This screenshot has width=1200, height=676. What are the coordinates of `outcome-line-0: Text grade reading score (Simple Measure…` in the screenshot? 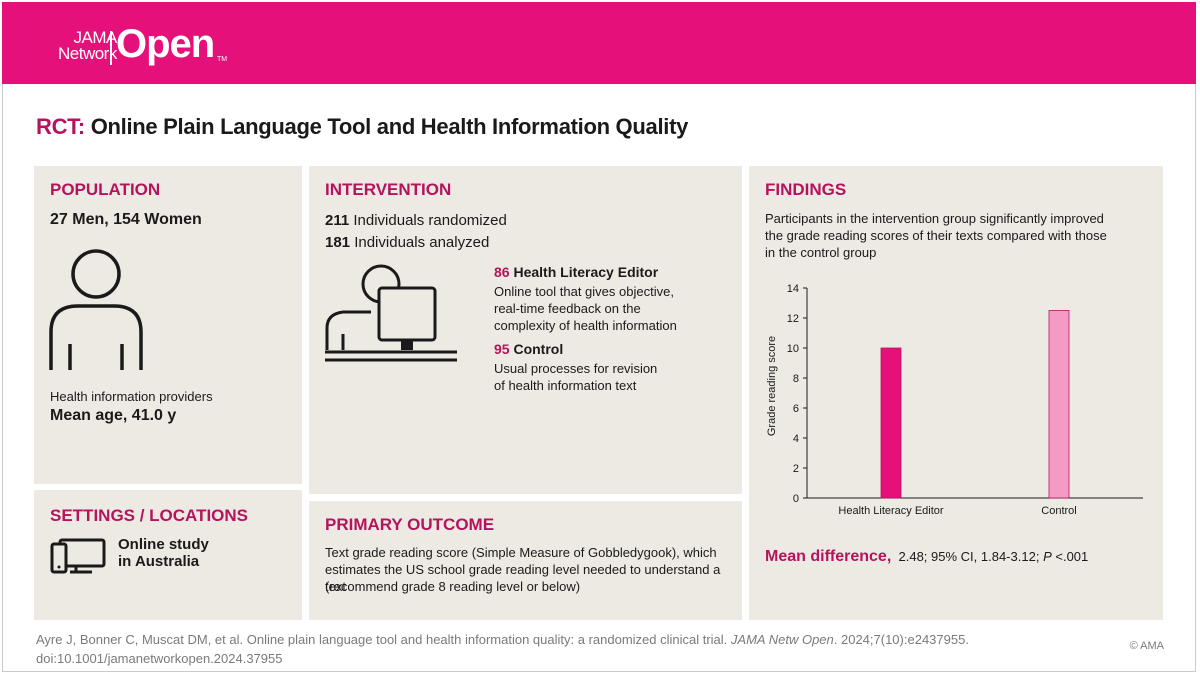 It's located at (521, 552).